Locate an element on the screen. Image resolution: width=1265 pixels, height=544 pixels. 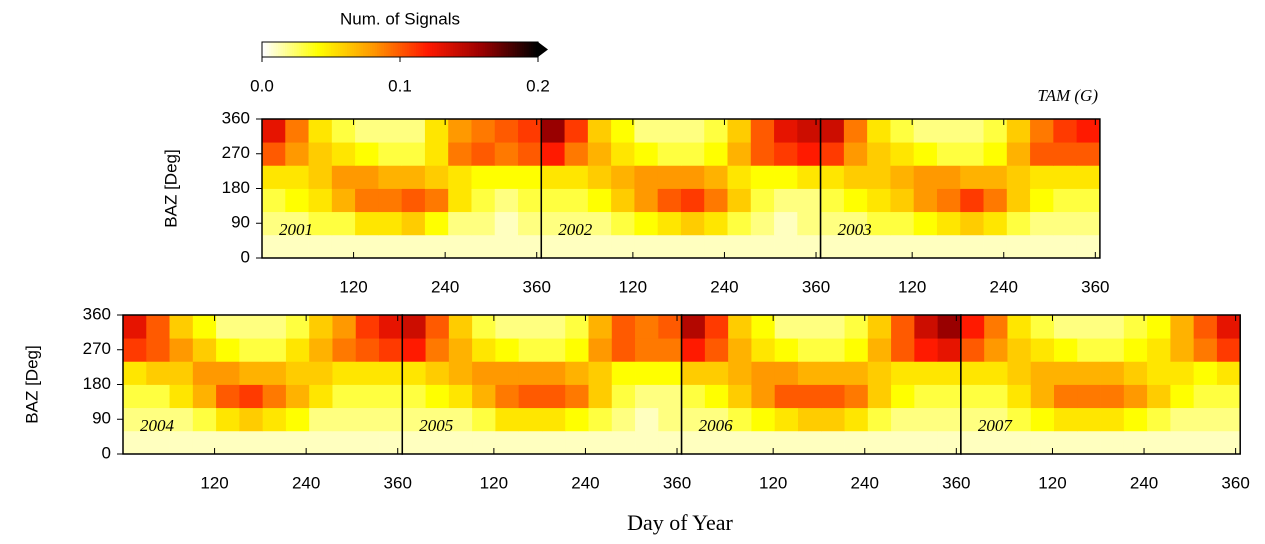
x-tick-label: 360 is located at coordinates (398, 482).